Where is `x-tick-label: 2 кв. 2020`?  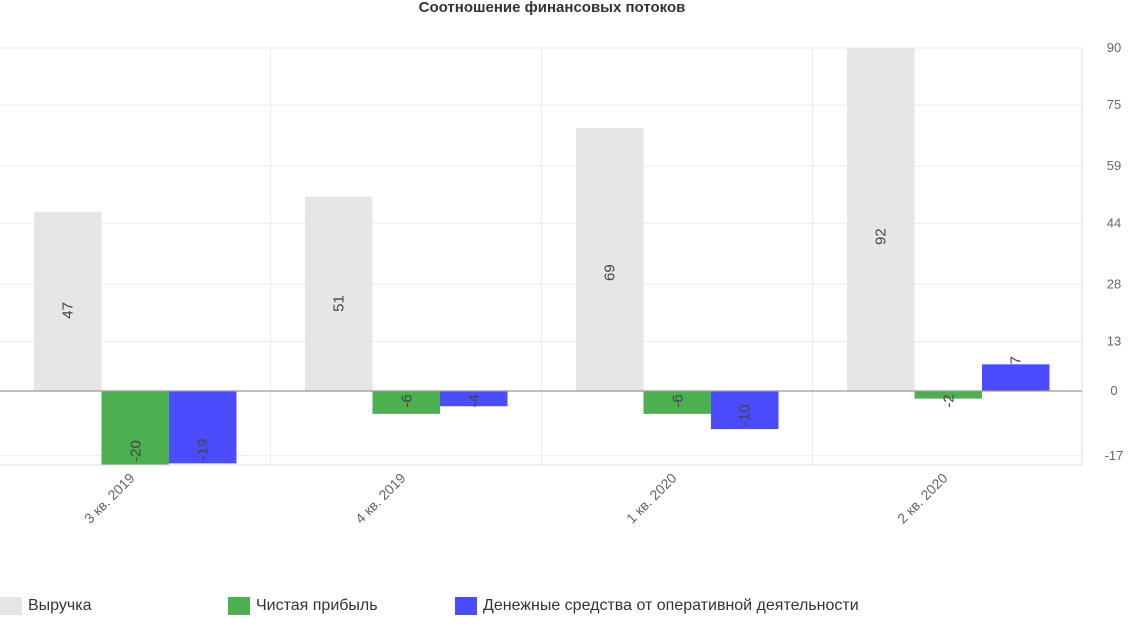 x-tick-label: 2 кв. 2020 is located at coordinates (922, 498).